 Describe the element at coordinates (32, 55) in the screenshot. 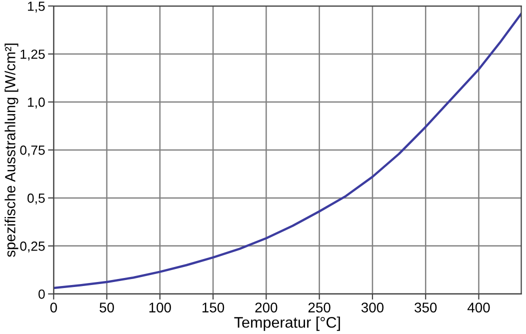

I see `y-tick-label: 1,25` at that location.